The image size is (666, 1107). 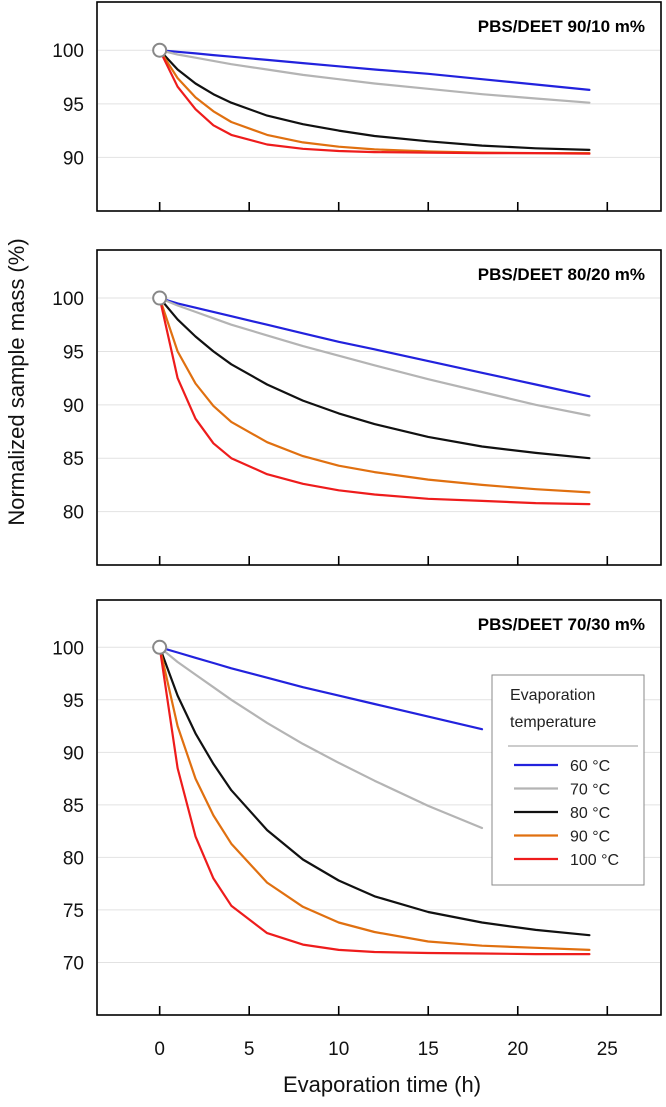 What do you see at coordinates (590, 790) in the screenshot?
I see `legend-label: 70 °C` at bounding box center [590, 790].